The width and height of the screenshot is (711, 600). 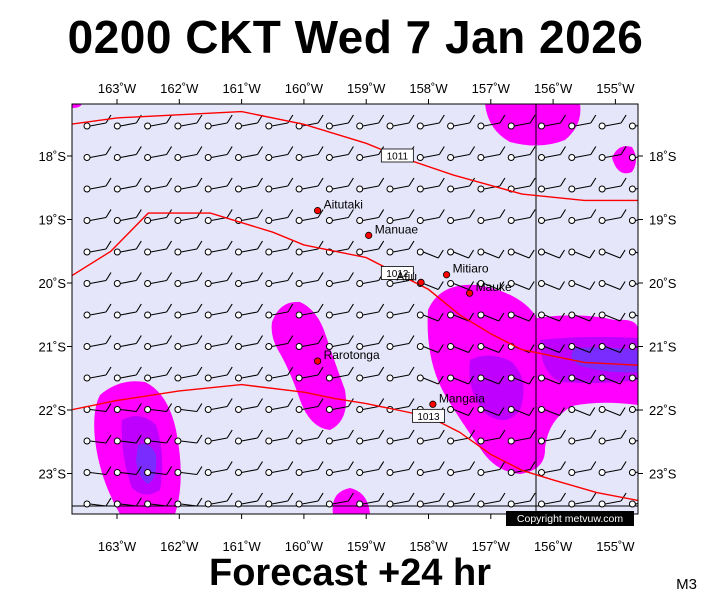 What do you see at coordinates (398, 157) in the screenshot?
I see `svg-text: 1011` at bounding box center [398, 157].